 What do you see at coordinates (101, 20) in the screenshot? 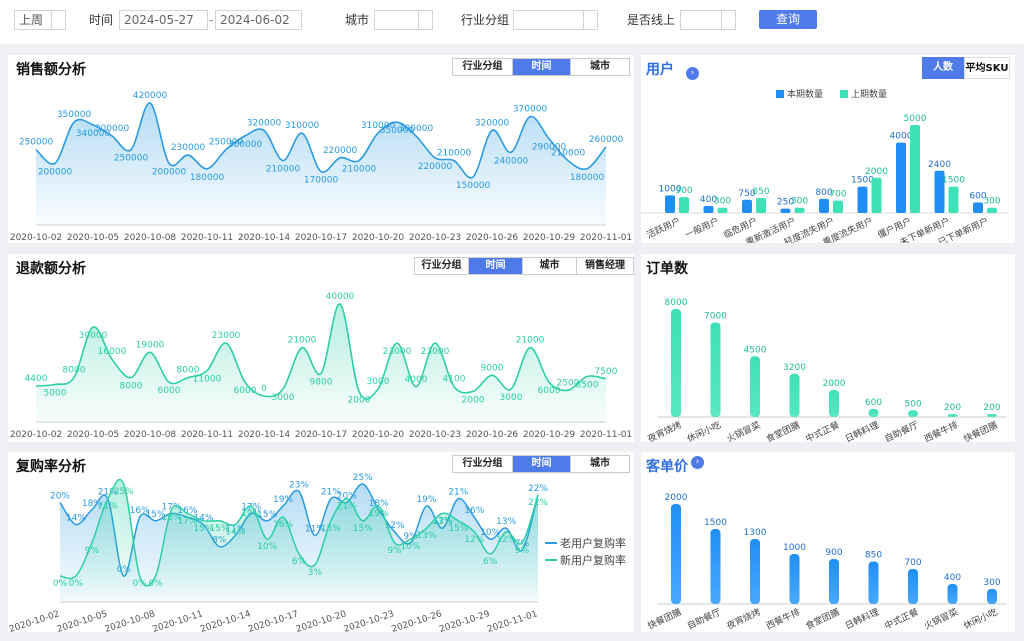
I see `time-label: 时间` at bounding box center [101, 20].